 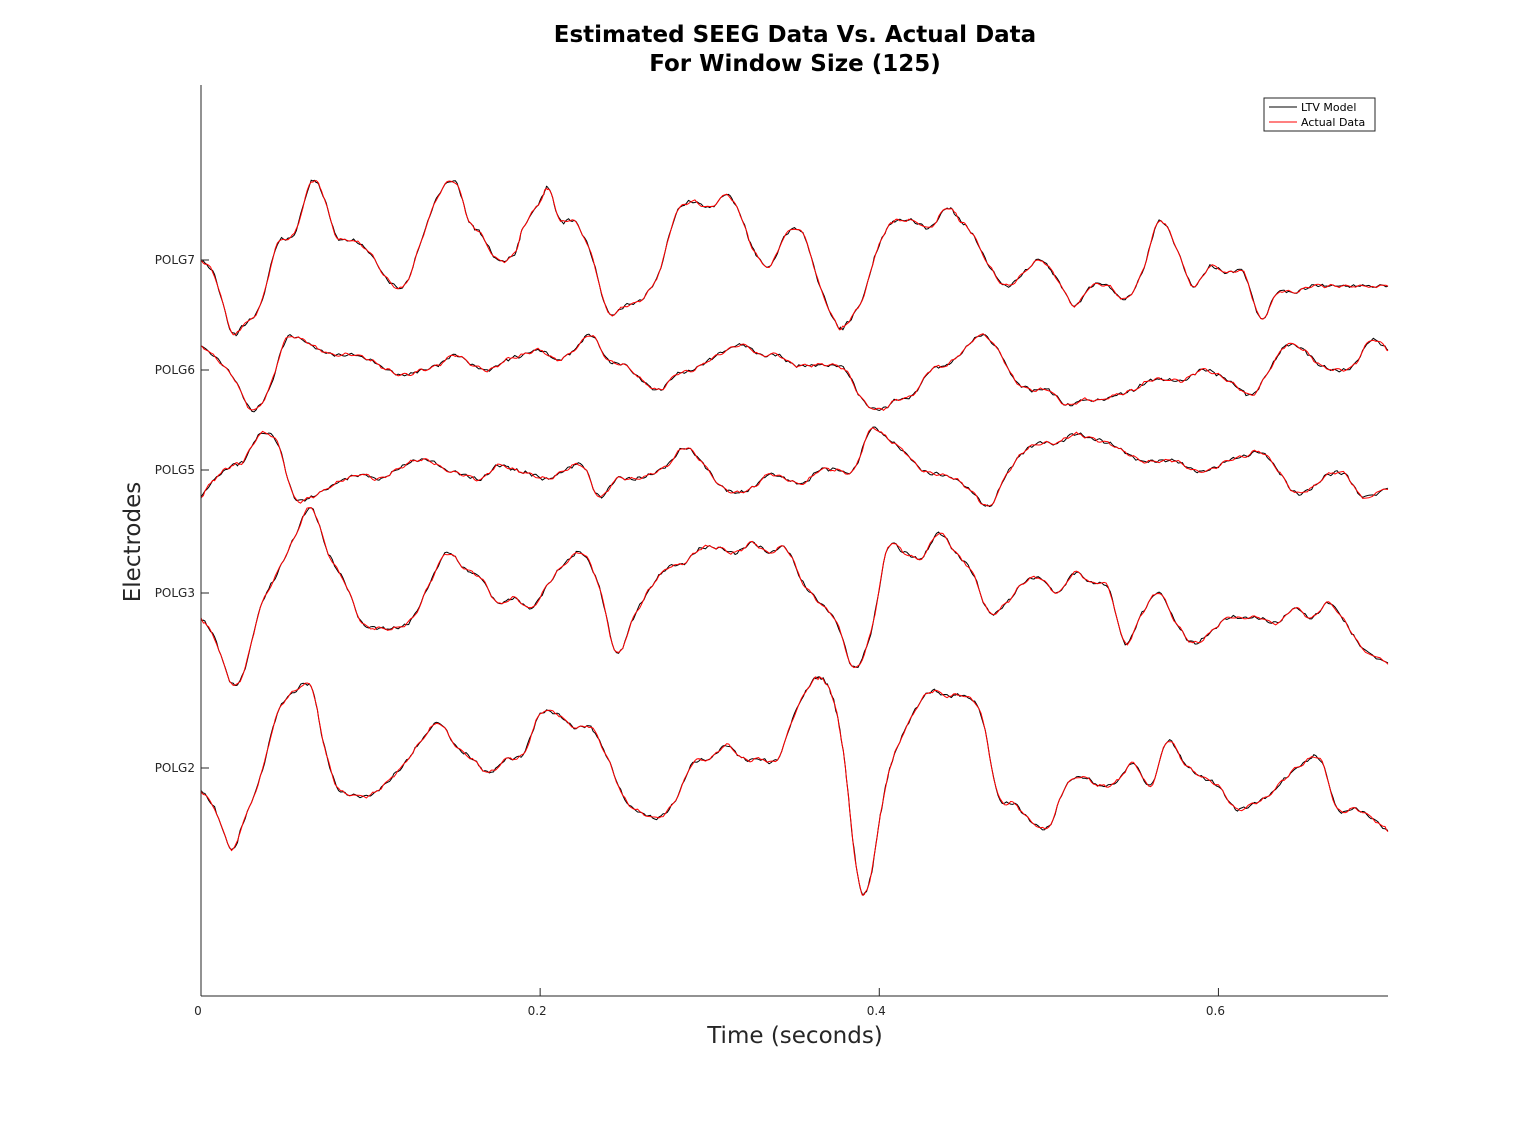 What do you see at coordinates (175, 260) in the screenshot?
I see `y-tick-label: POLG7` at bounding box center [175, 260].